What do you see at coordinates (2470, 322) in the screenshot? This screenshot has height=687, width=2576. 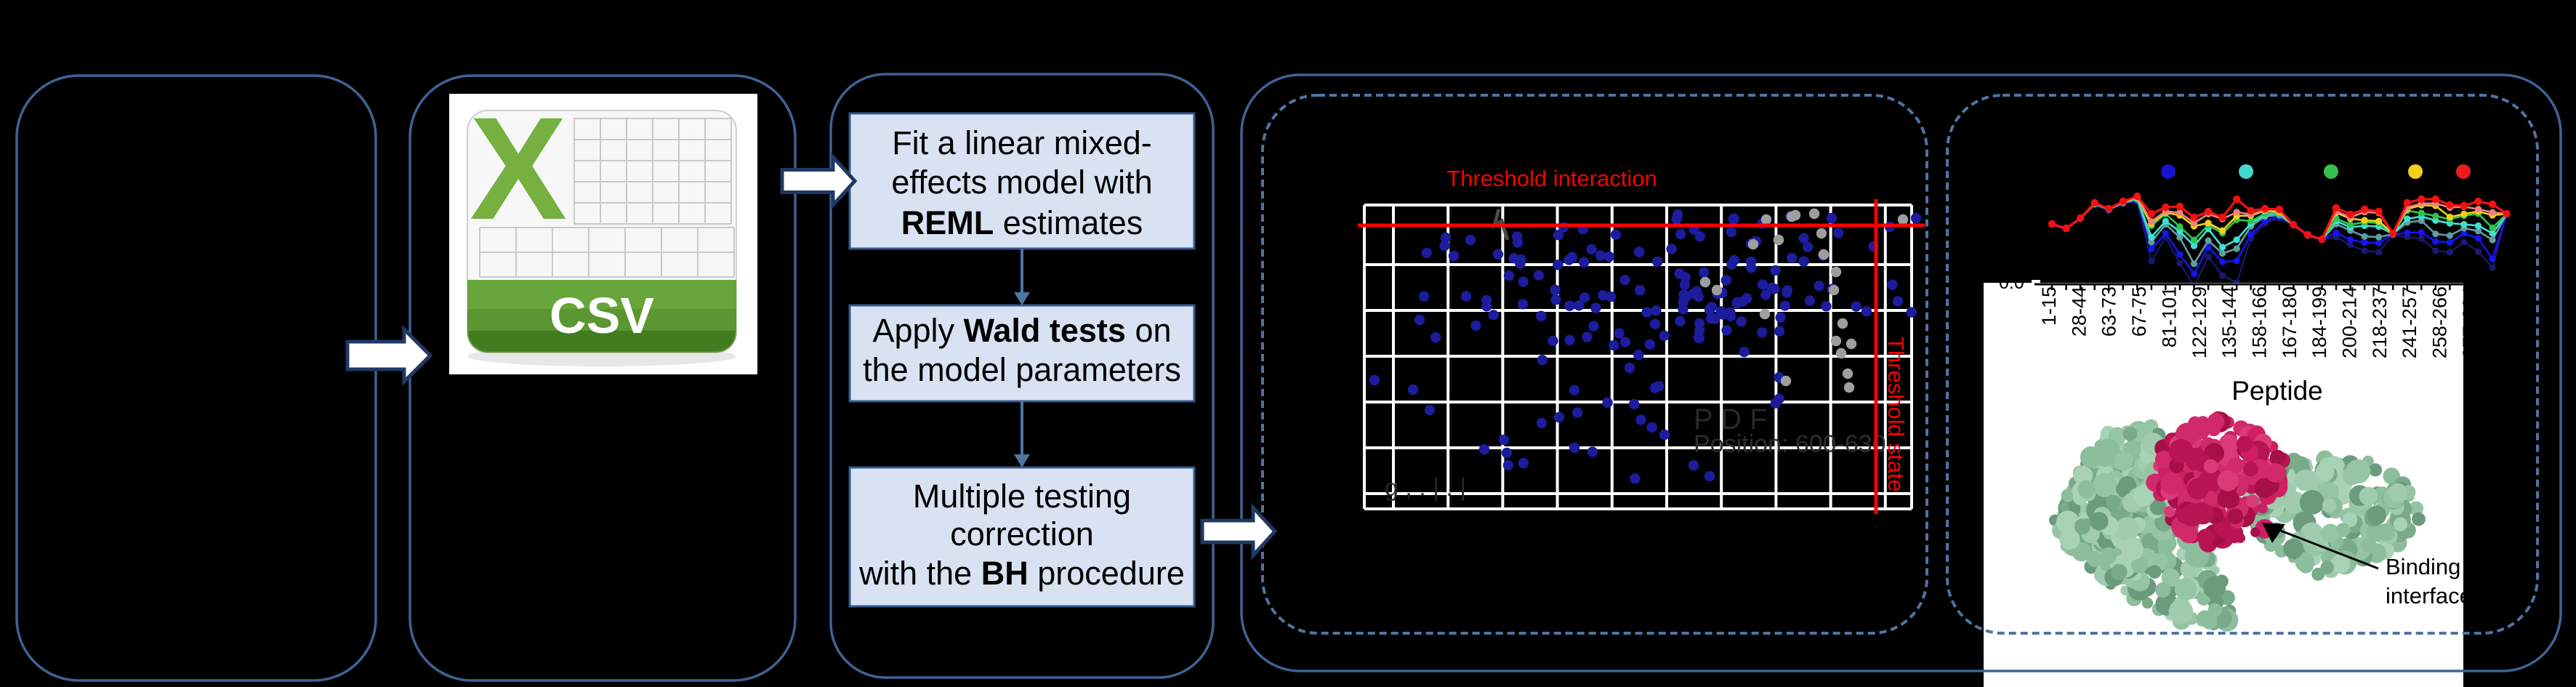 I see `svg-text: 277-284` at bounding box center [2470, 322].